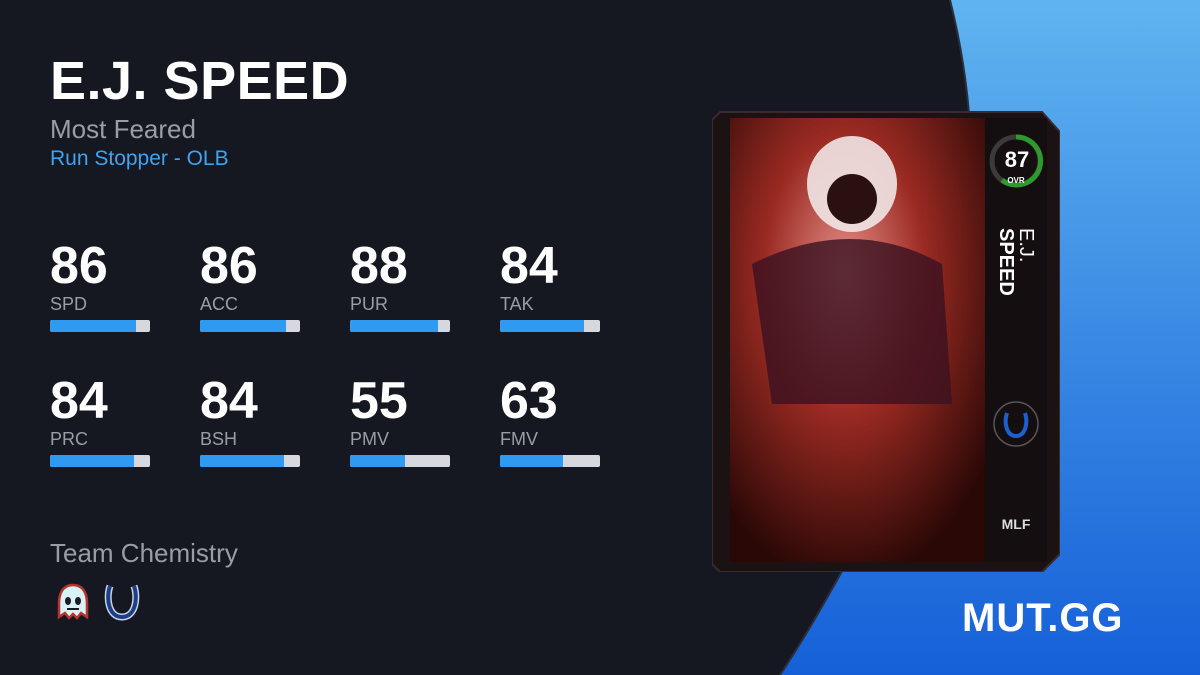 This screenshot has height=675, width=1200. I want to click on stat-acc: 86 ACC, so click(250, 286).